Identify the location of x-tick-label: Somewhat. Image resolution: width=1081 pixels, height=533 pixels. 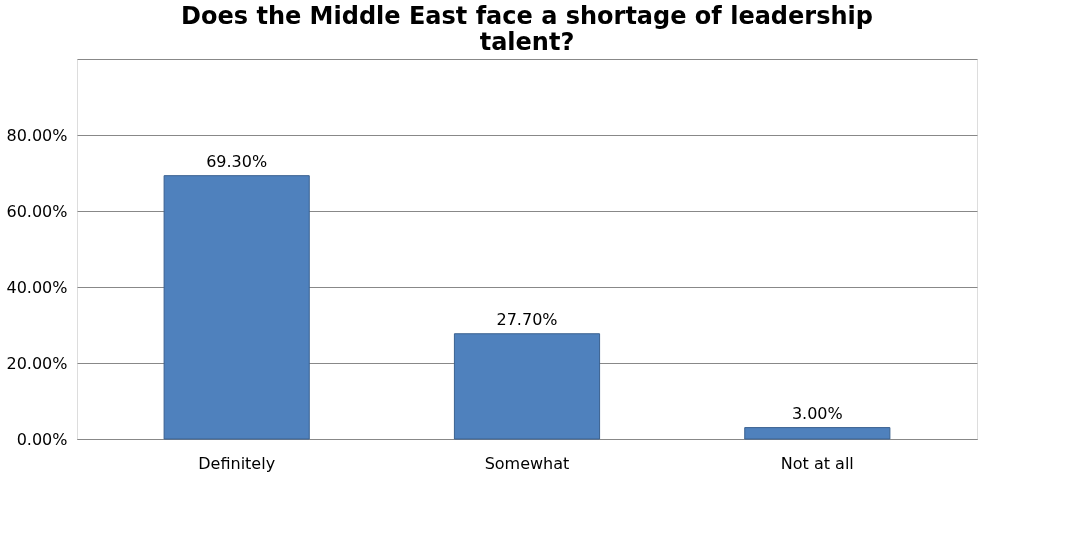
(527, 463).